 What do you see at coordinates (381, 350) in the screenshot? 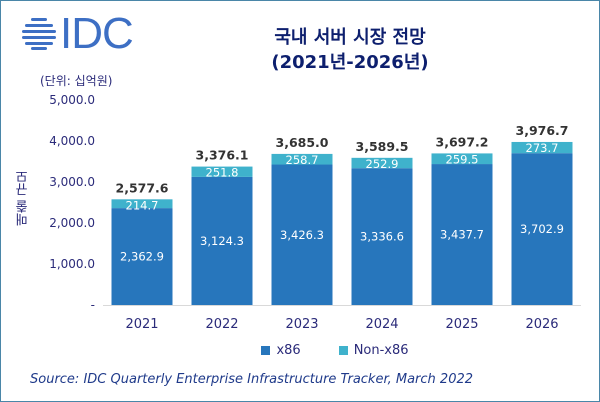
I see `legend-label-non-x86: Non-x86` at bounding box center [381, 350].